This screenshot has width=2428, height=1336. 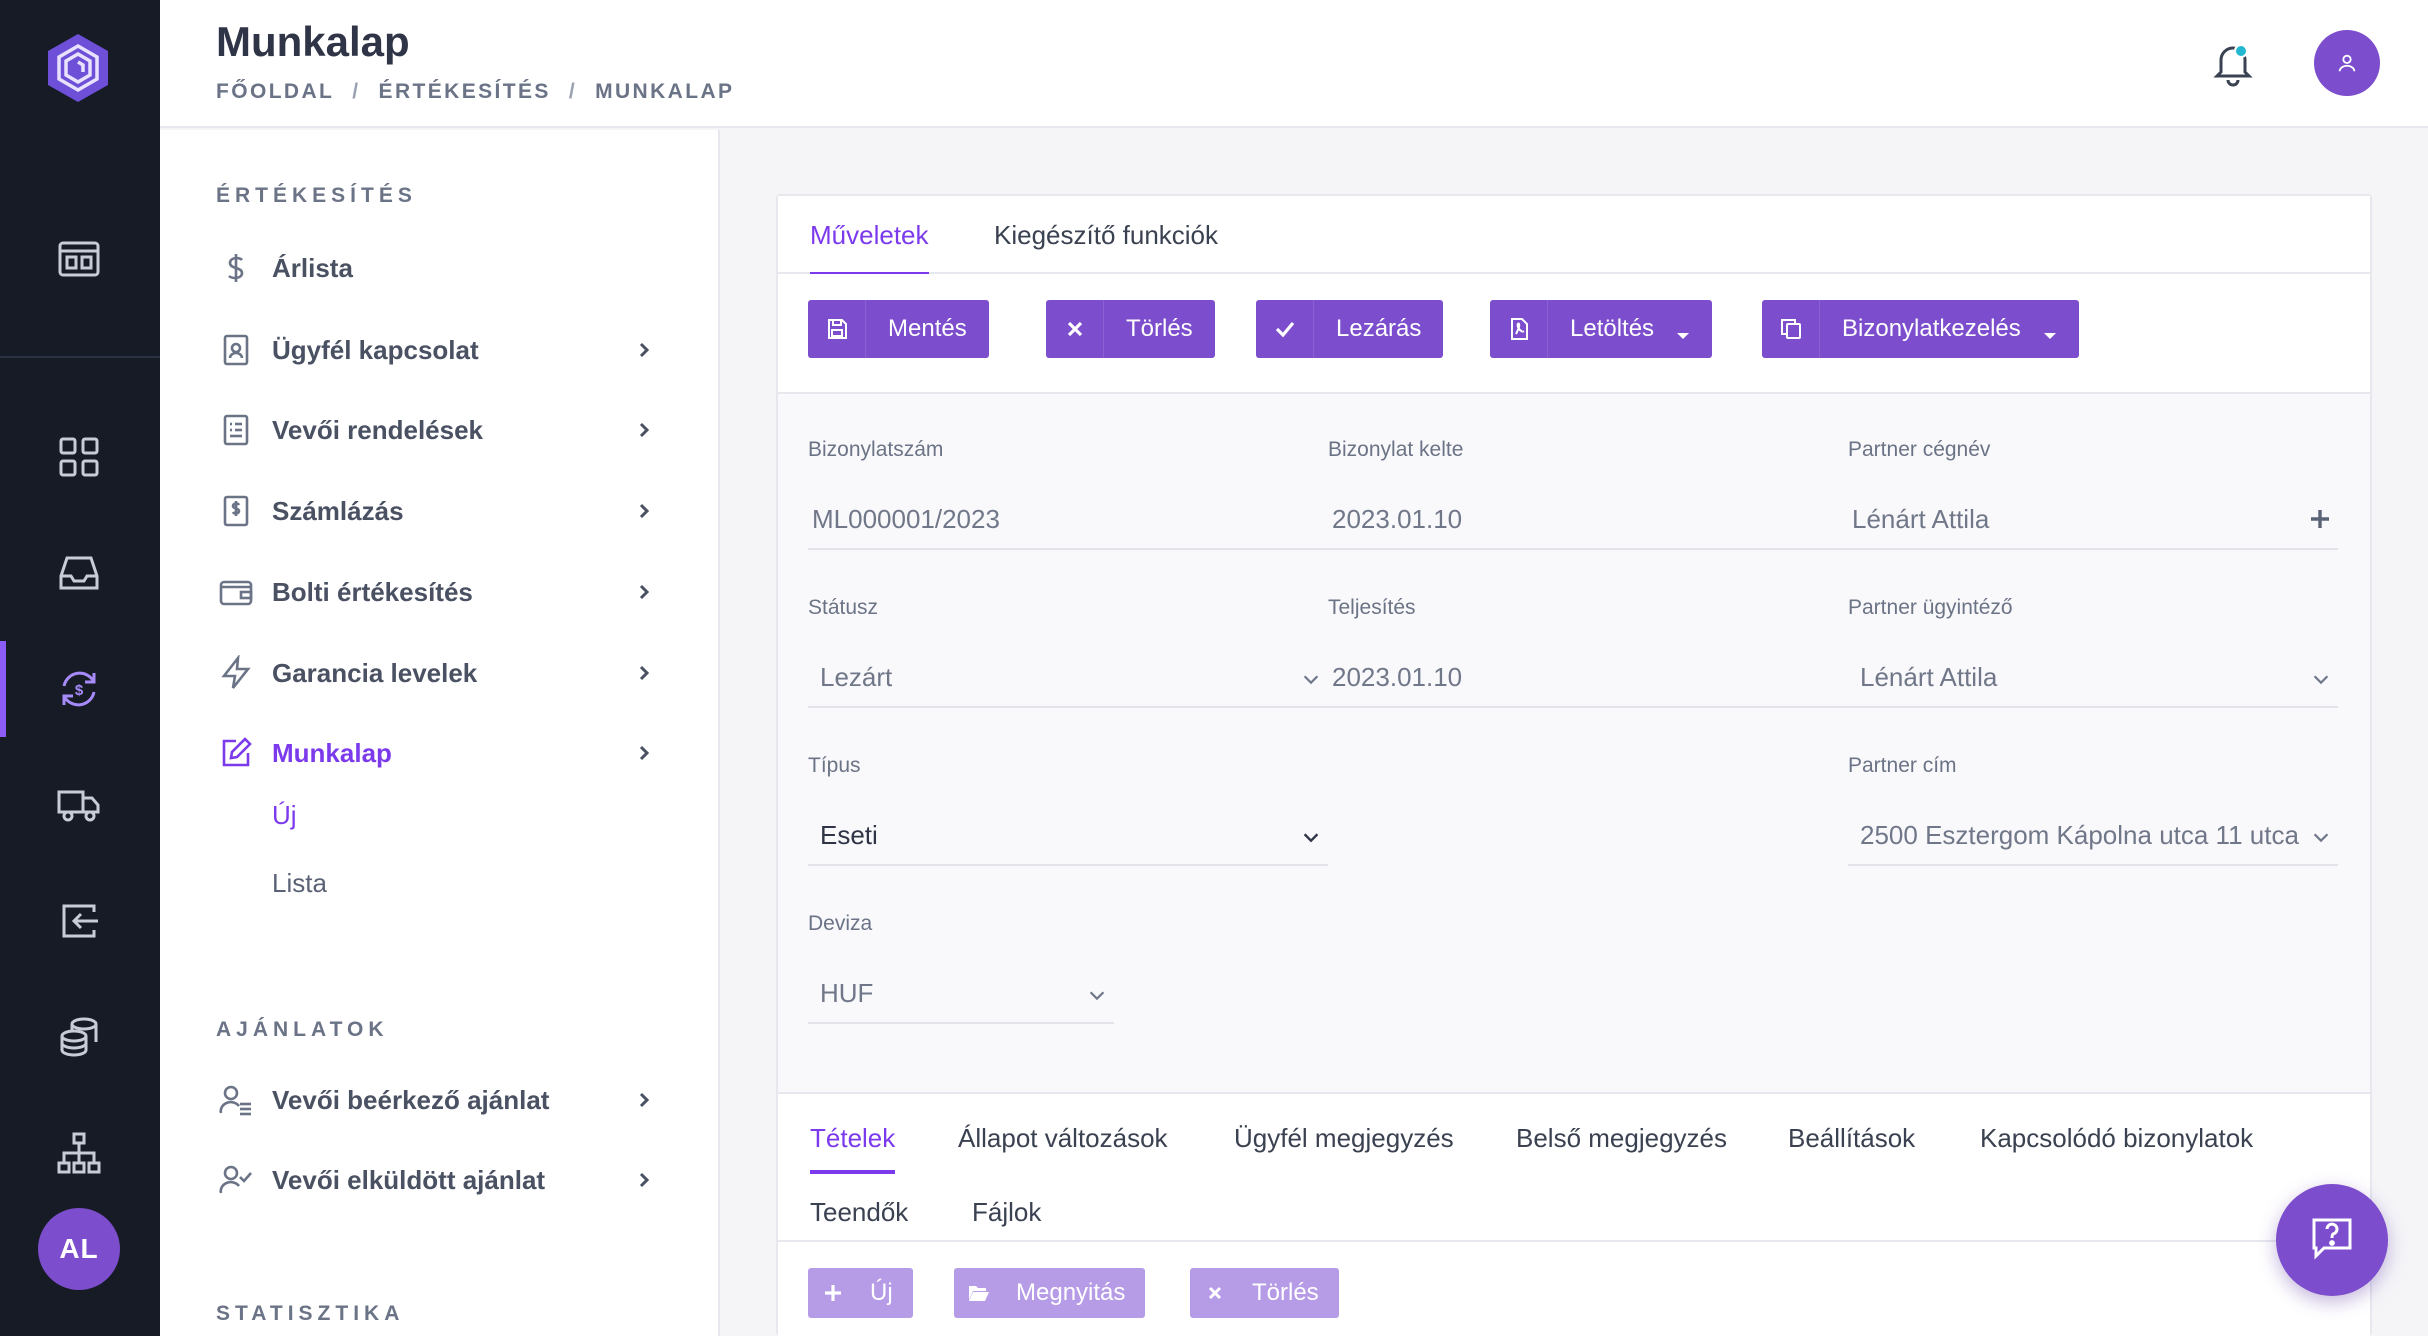 What do you see at coordinates (2233, 63) in the screenshot?
I see `bell-icon` at bounding box center [2233, 63].